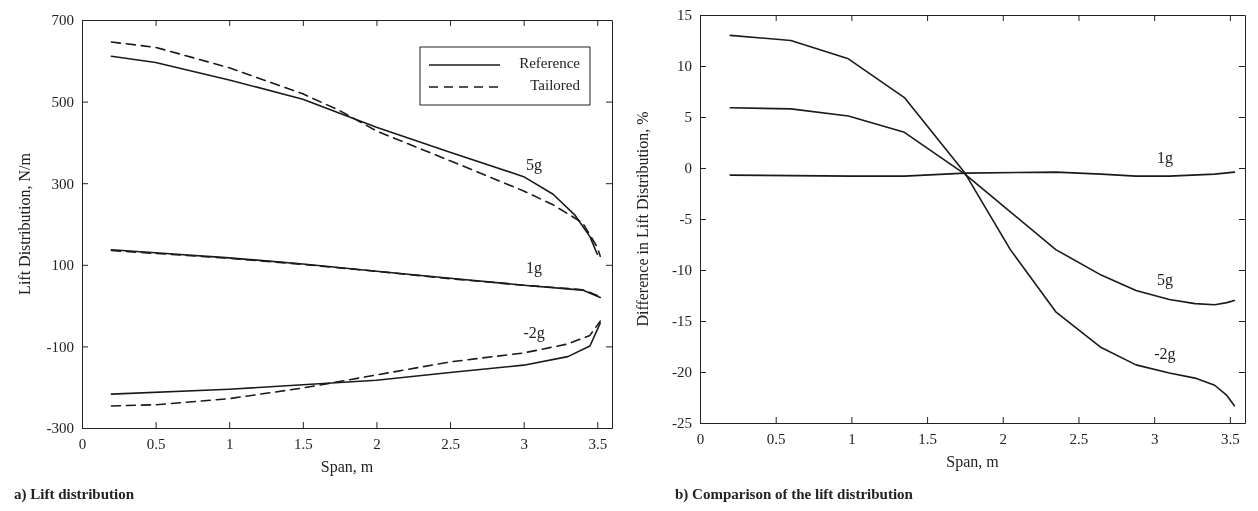 The image size is (1258, 511). What do you see at coordinates (534, 267) in the screenshot?
I see `annotation: 1g` at bounding box center [534, 267].